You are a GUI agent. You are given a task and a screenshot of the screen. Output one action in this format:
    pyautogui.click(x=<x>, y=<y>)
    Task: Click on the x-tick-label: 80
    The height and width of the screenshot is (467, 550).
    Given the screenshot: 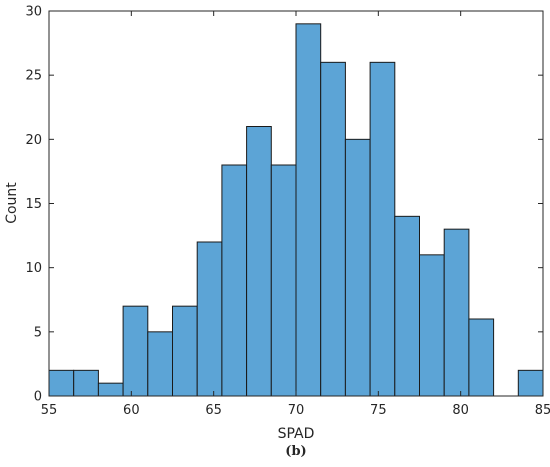 What is the action you would take?
    pyautogui.click(x=460, y=410)
    